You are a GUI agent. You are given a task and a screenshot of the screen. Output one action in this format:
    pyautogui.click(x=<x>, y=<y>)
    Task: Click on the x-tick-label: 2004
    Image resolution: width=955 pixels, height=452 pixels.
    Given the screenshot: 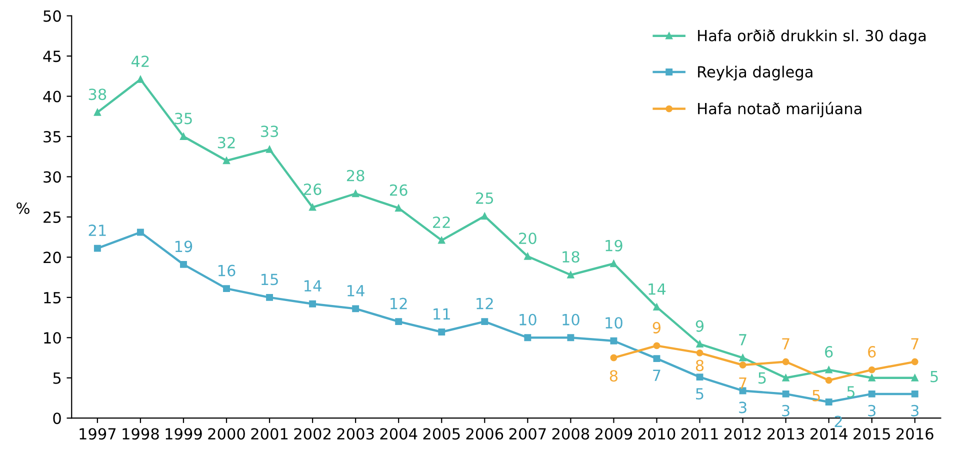 What is the action you would take?
    pyautogui.click(x=399, y=434)
    